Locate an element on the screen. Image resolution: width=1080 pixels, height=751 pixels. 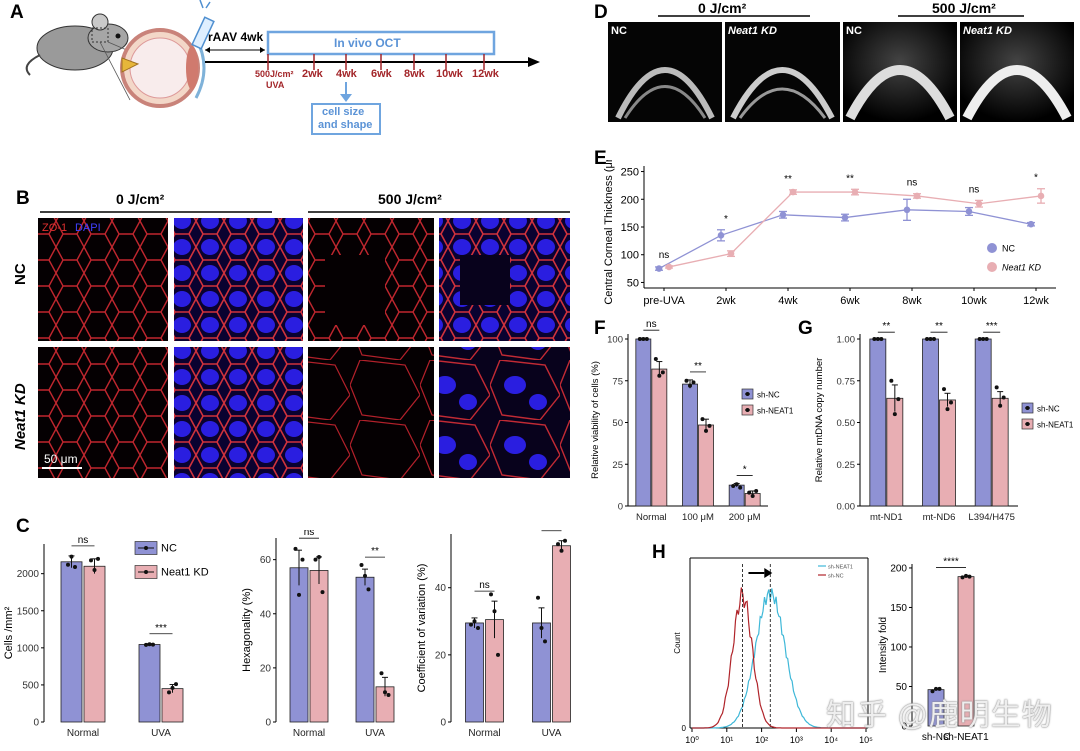
image-kd-0-merge is located at coordinates (238, 412).